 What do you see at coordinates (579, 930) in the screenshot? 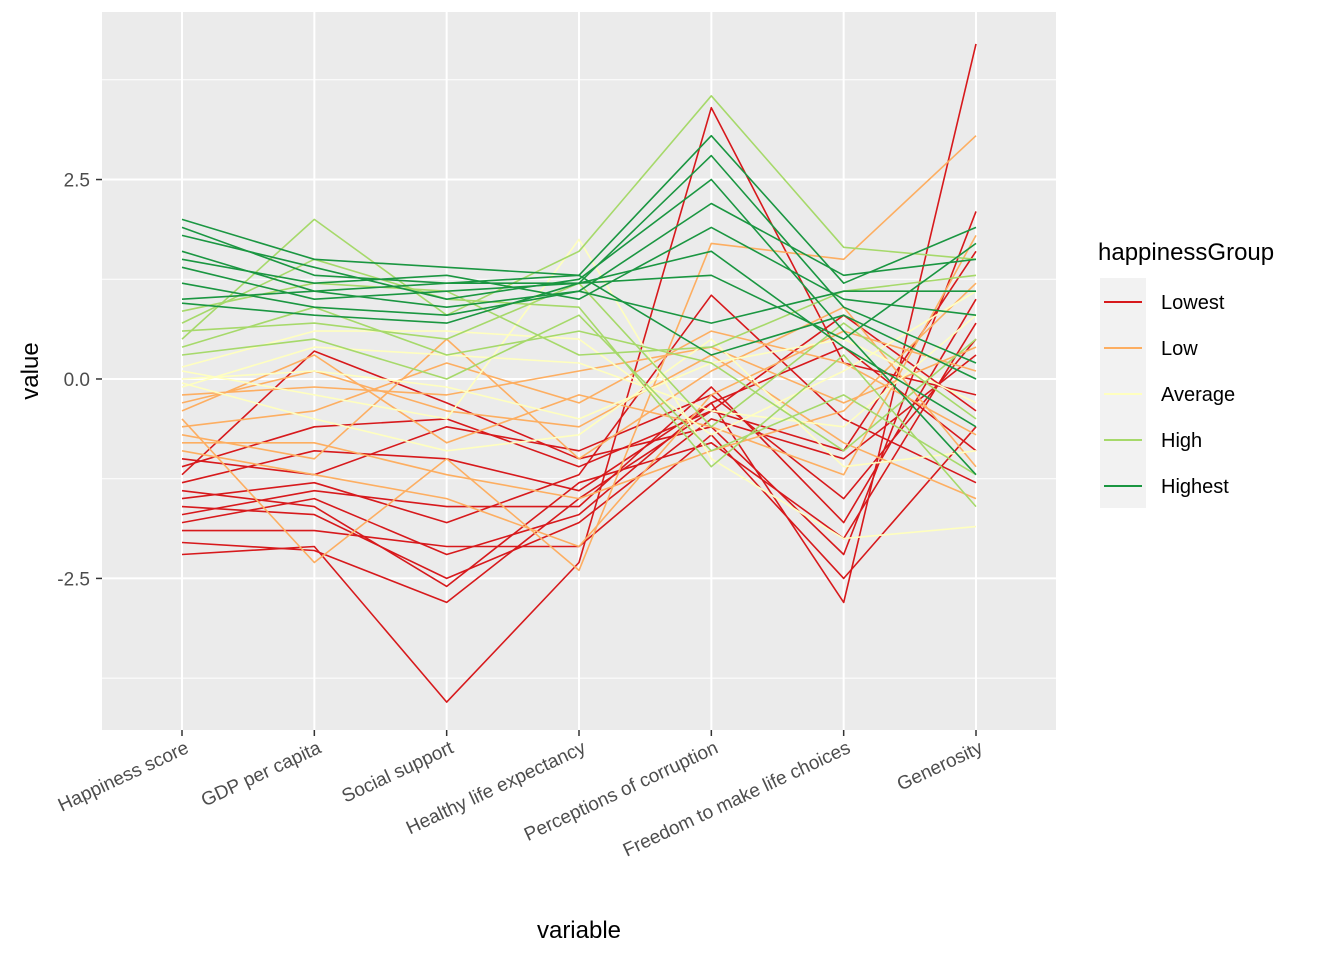
I see `x-axis-title: variable` at bounding box center [579, 930].